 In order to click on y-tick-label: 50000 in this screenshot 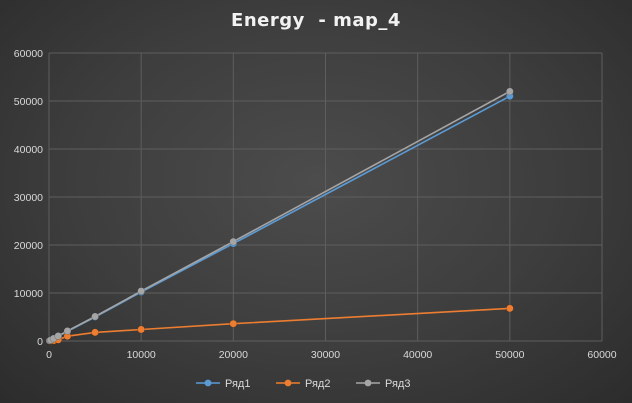, I will do `click(28, 102)`.